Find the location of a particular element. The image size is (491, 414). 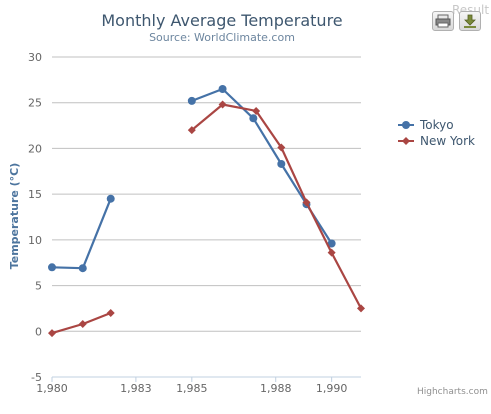

legend: Tokyo New York is located at coordinates (436, 133).